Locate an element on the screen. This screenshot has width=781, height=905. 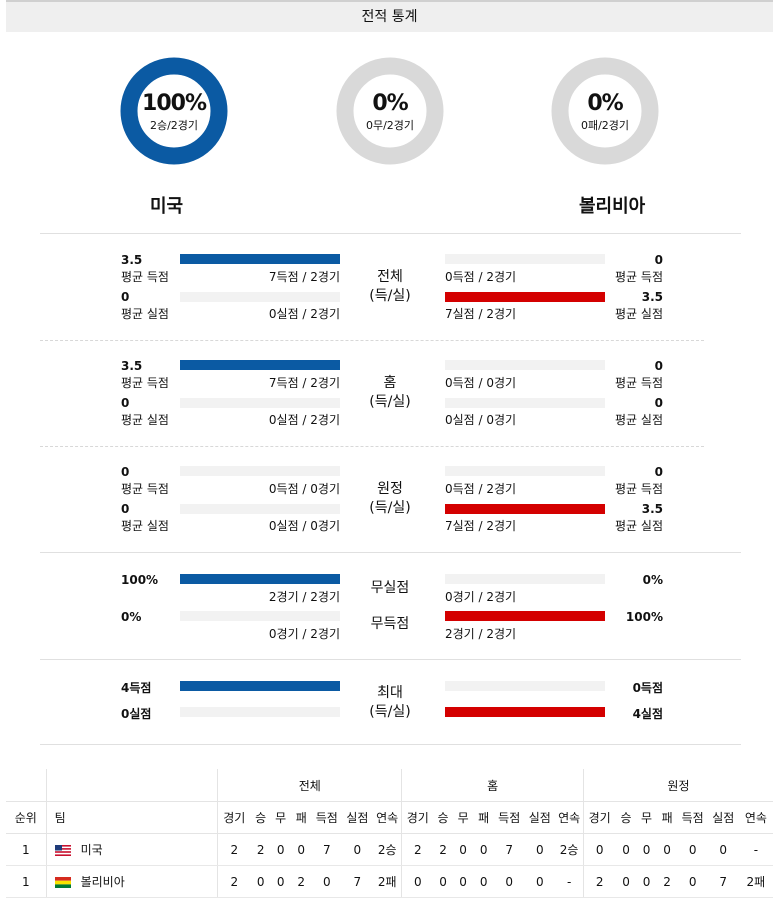
away-scored-caption: 0득점 / 2경기 is located at coordinates (481, 489).